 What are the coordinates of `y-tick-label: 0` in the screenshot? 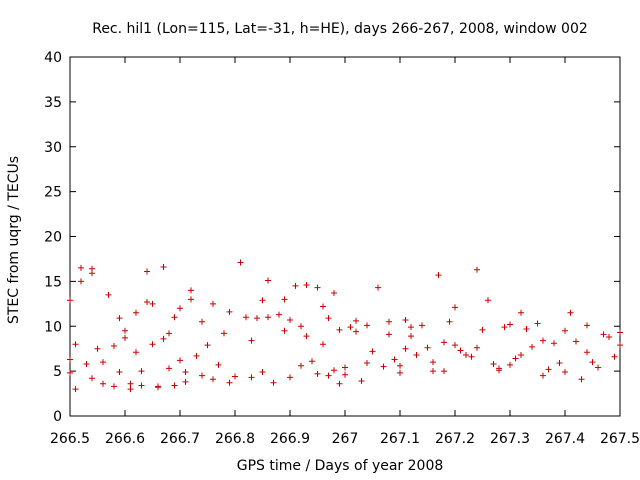 It's located at (57, 417).